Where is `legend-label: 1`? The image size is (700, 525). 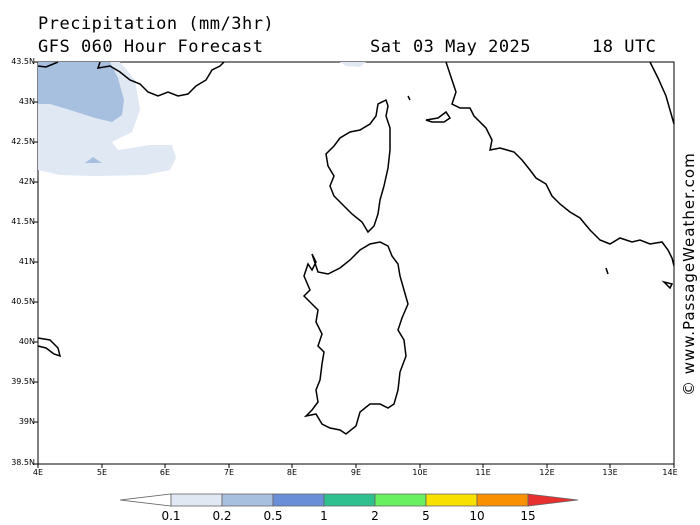 legend-label: 1 is located at coordinates (324, 516).